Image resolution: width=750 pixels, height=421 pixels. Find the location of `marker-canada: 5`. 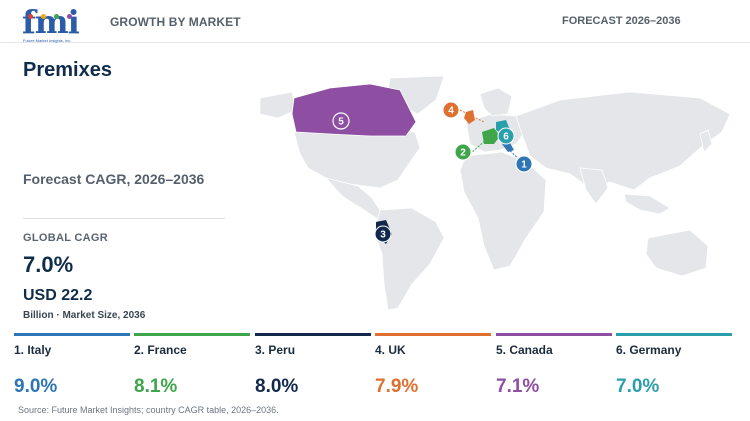

marker-canada: 5 is located at coordinates (341, 121).